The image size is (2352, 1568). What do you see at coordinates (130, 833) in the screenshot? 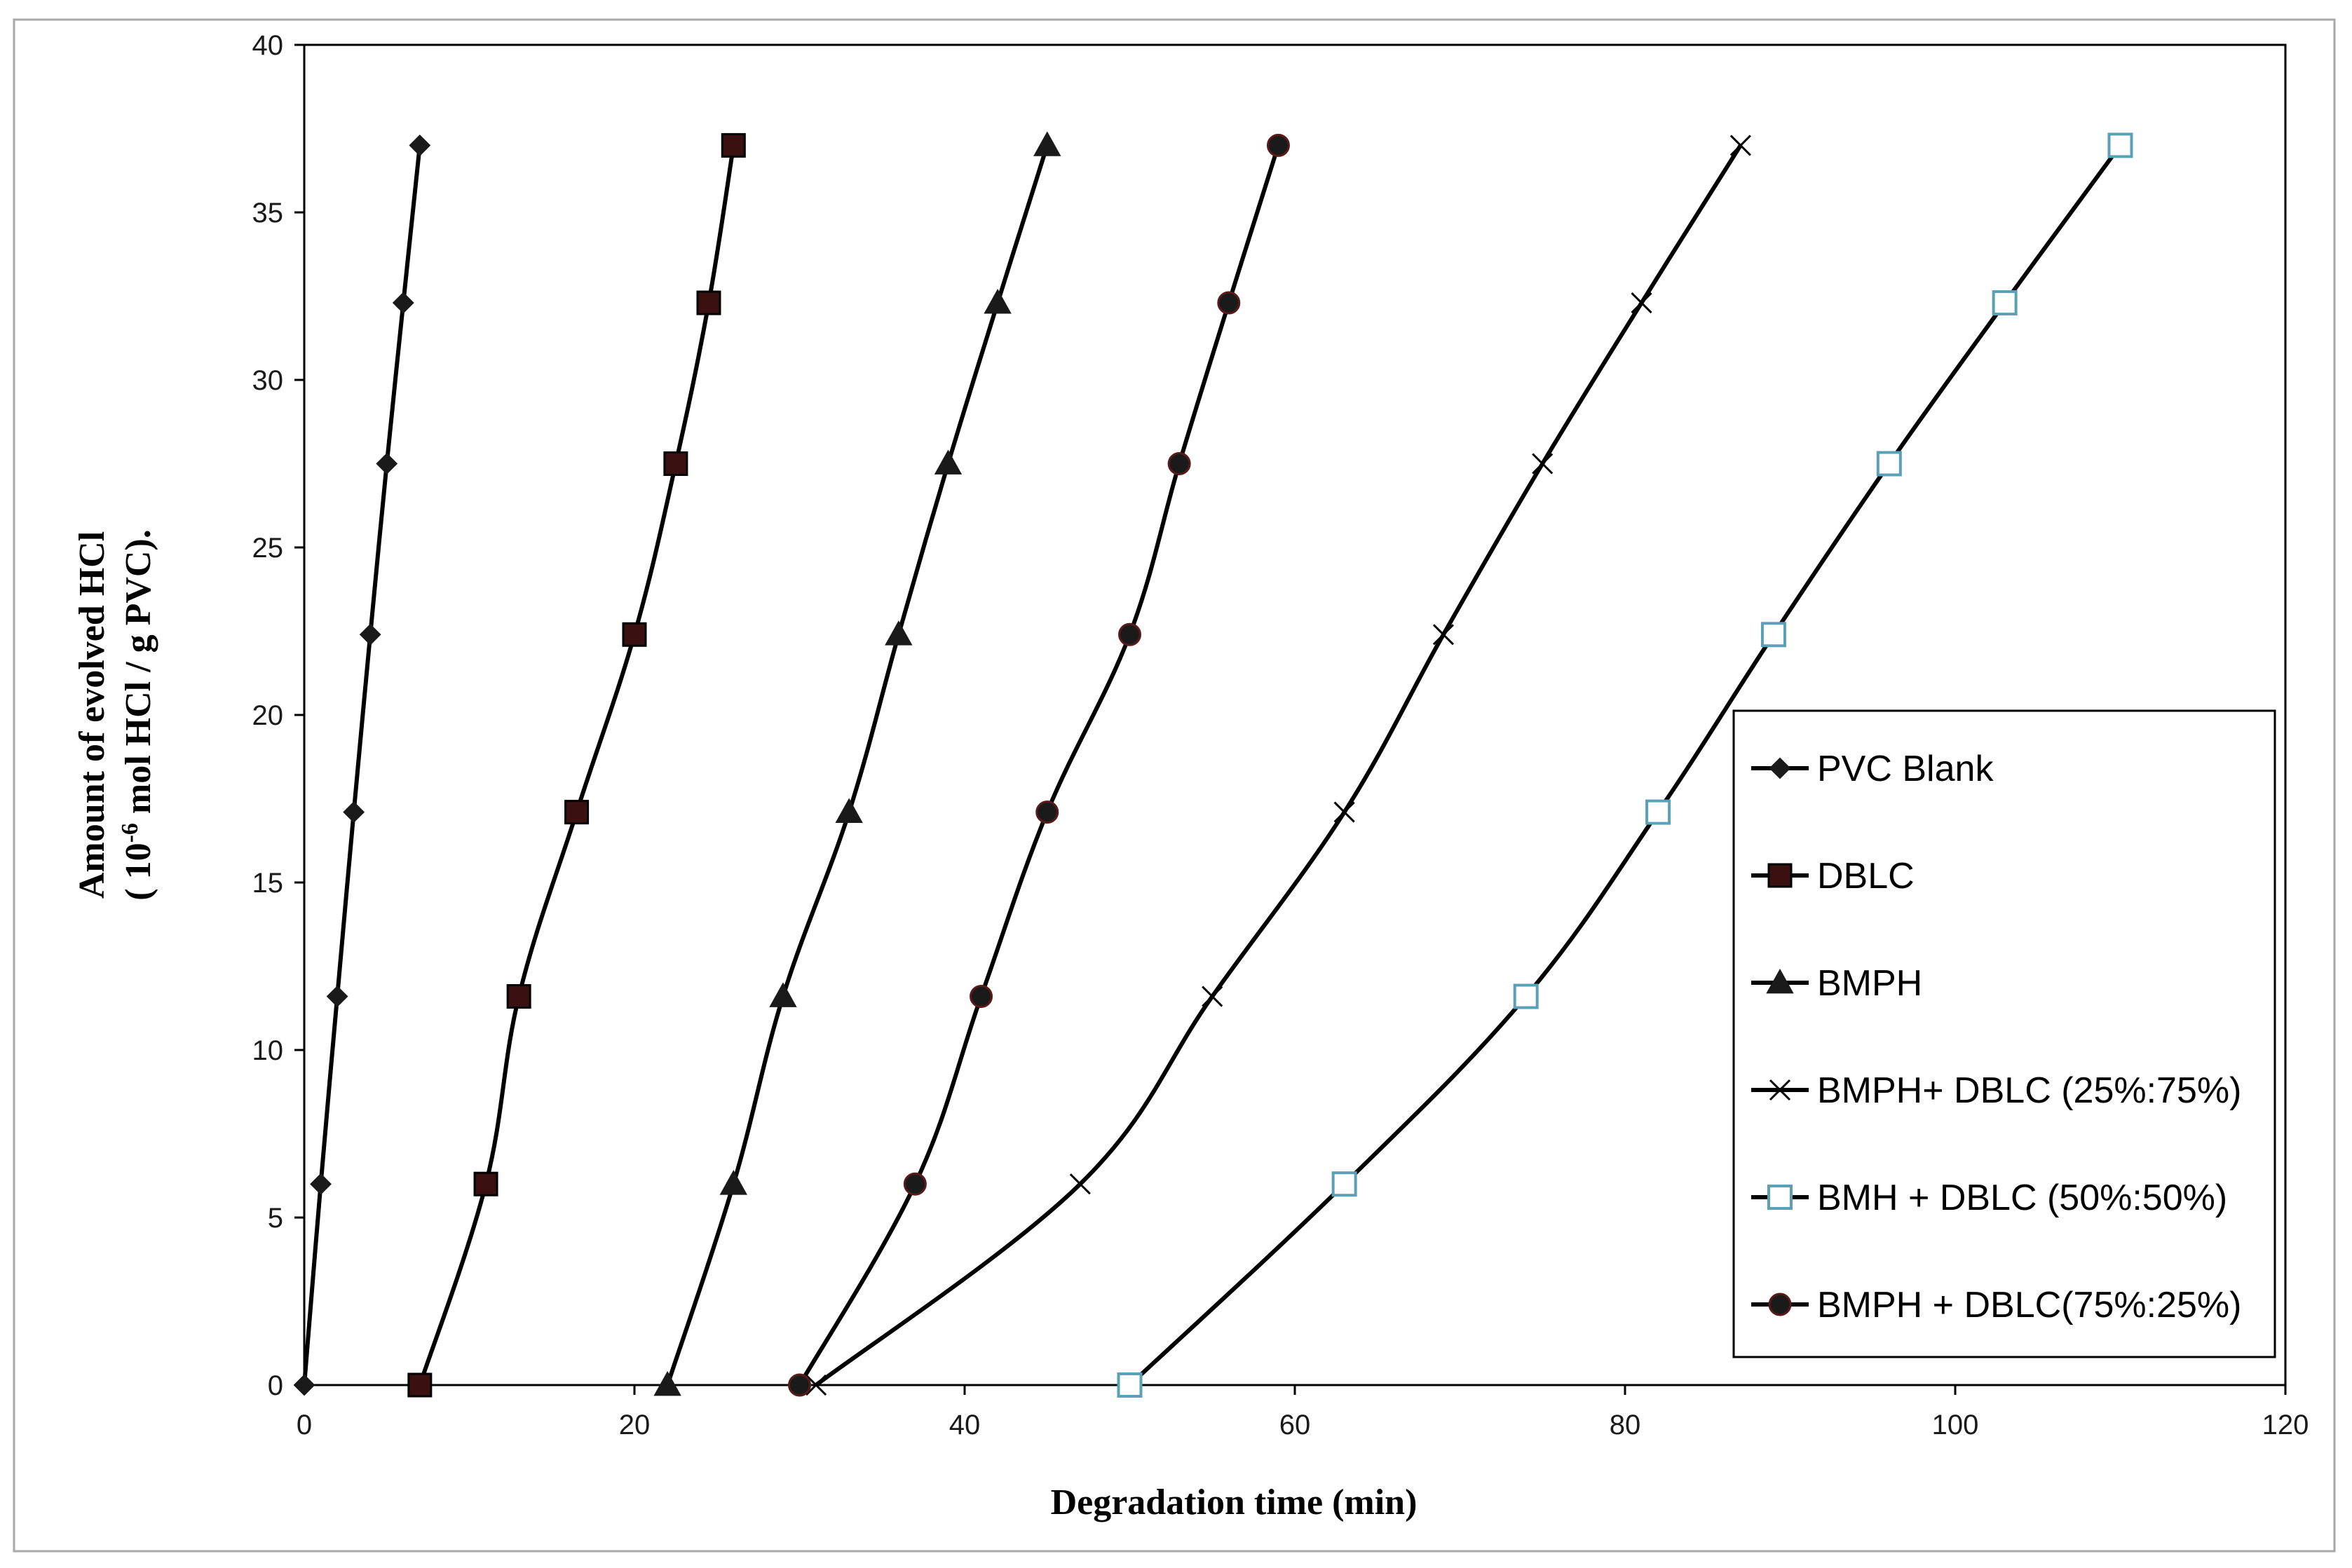
I see `y-axis-title-superscript: -6` at bounding box center [130, 833].